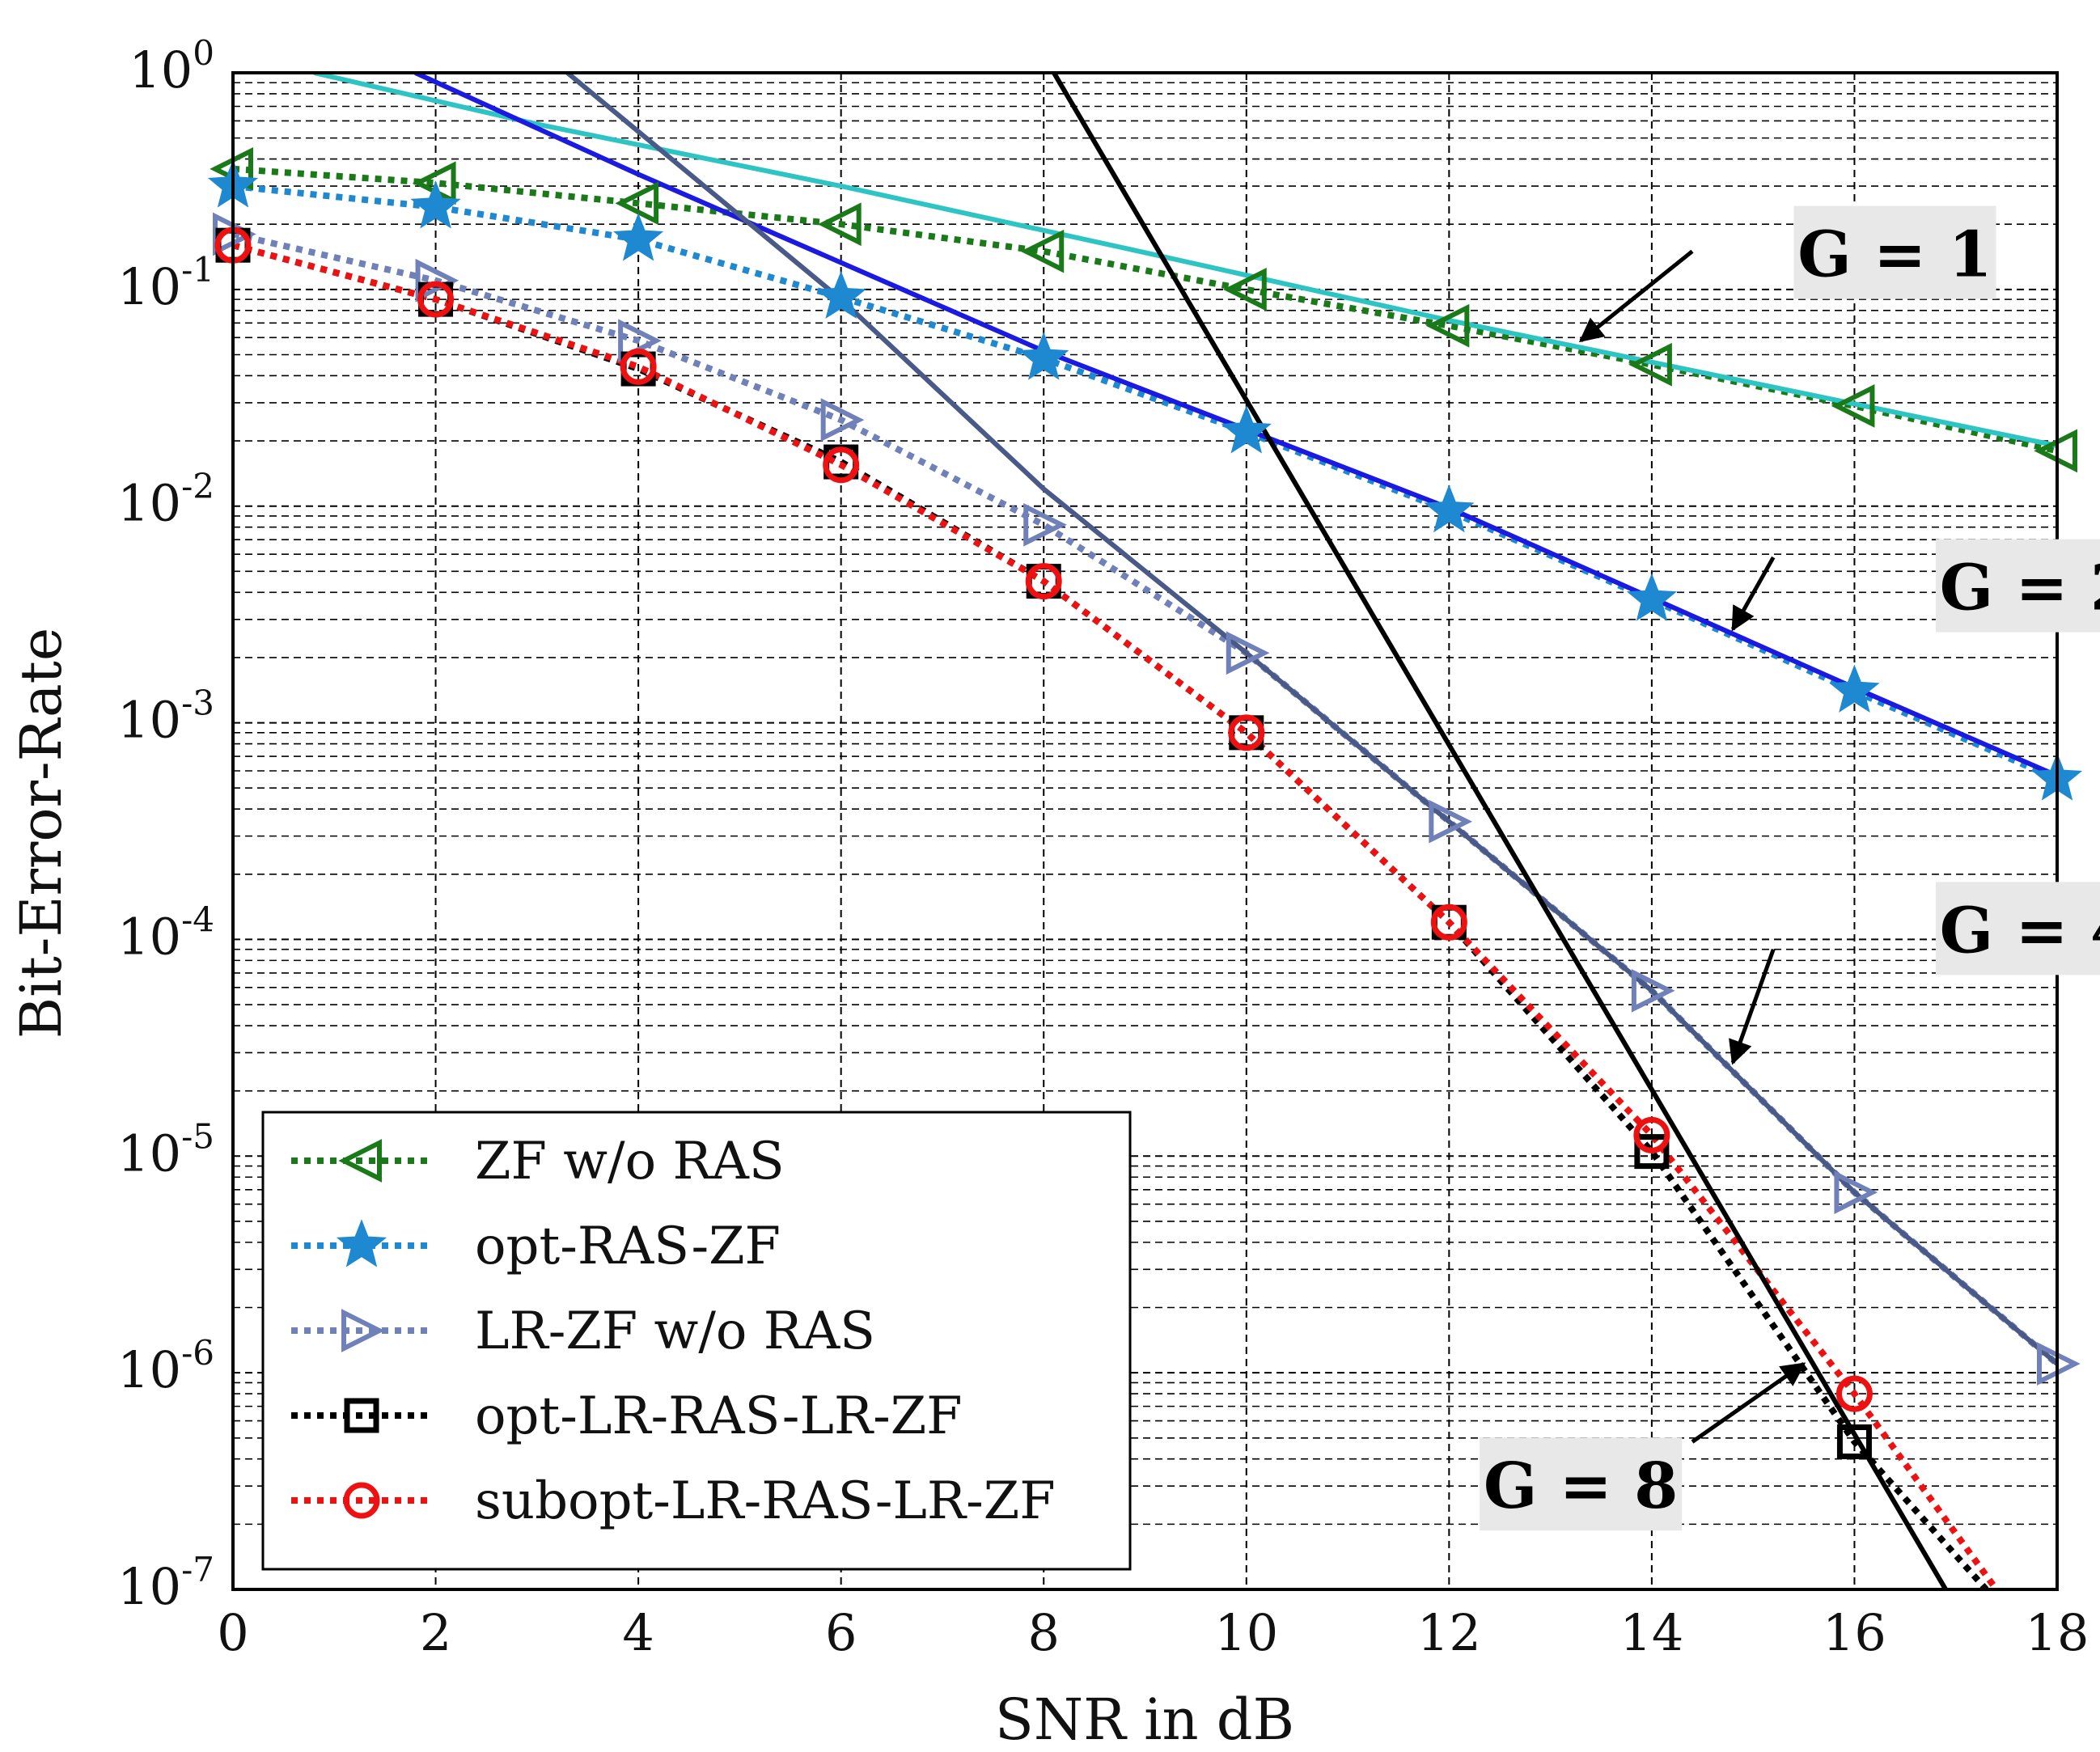  I want to click on annotation-label: G = 4, so click(2020, 930).